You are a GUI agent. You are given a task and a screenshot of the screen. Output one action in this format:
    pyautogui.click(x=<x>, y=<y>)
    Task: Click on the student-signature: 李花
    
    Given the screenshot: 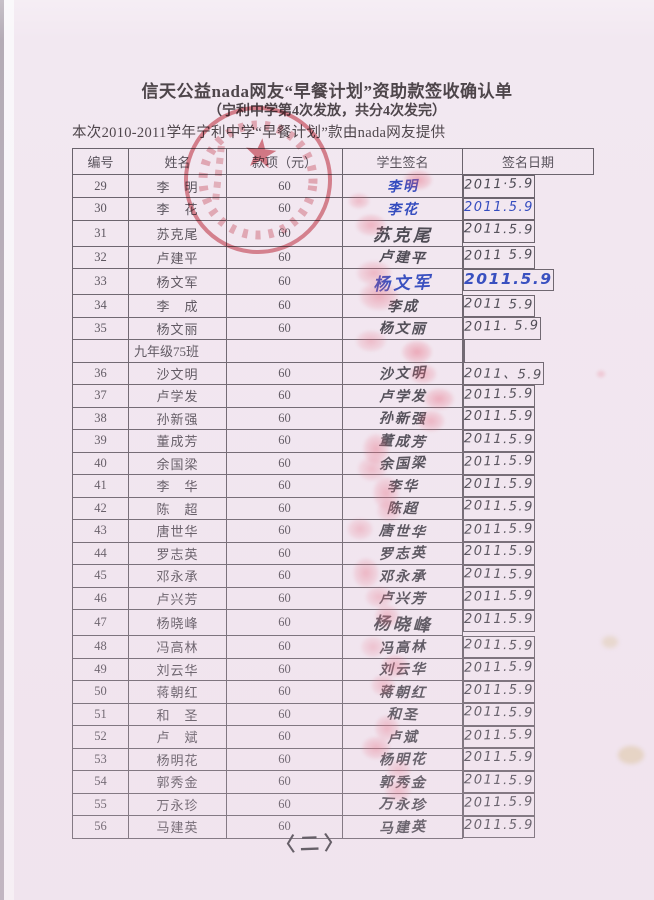 What is the action you would take?
    pyautogui.click(x=402, y=209)
    